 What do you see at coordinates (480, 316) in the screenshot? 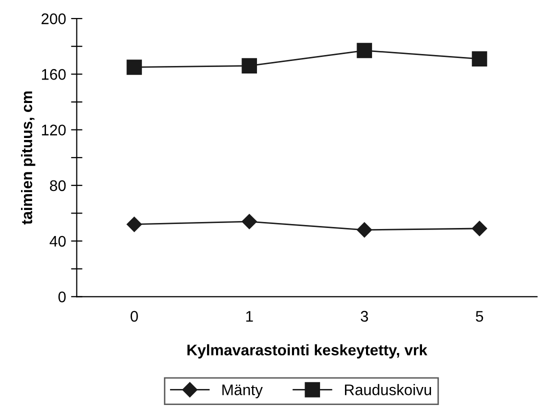
I see `x-tick-label: 5` at bounding box center [480, 316].